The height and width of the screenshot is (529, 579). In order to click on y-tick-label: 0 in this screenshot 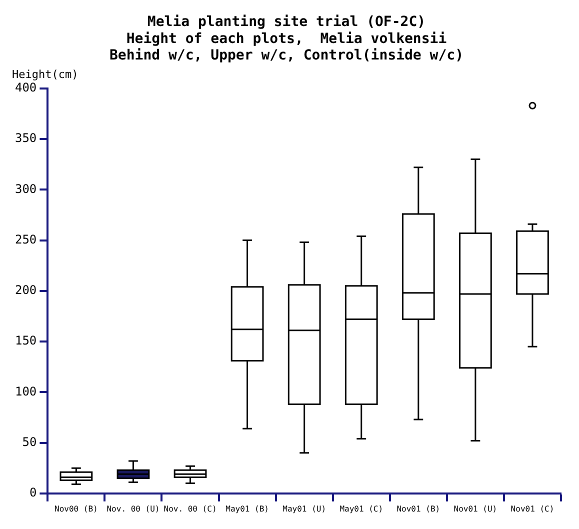, I will do `click(33, 493)`.